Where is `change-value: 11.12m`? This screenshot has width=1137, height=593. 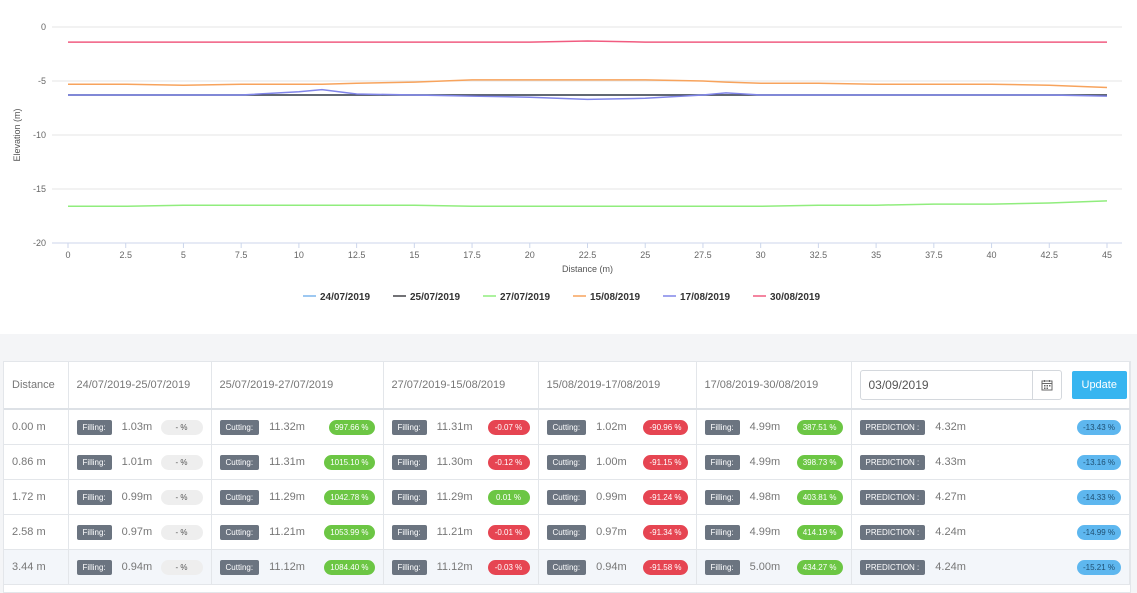 change-value: 11.12m is located at coordinates (287, 567).